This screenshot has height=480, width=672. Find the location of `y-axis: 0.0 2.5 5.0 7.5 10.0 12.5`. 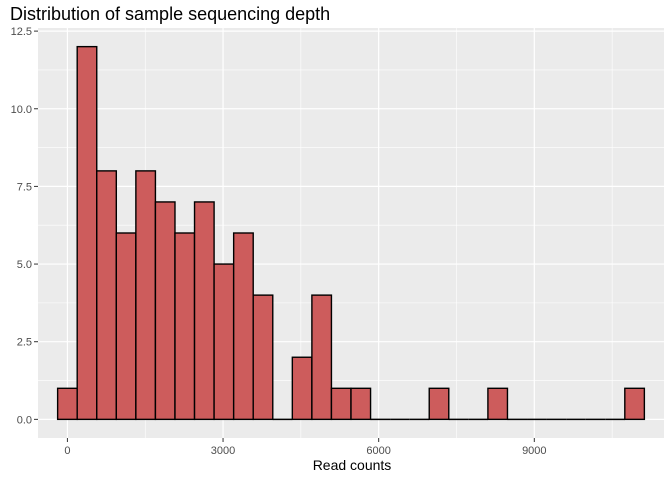

y-axis: 0.0 2.5 5.0 7.5 10.0 12.5 is located at coordinates (24, 226).